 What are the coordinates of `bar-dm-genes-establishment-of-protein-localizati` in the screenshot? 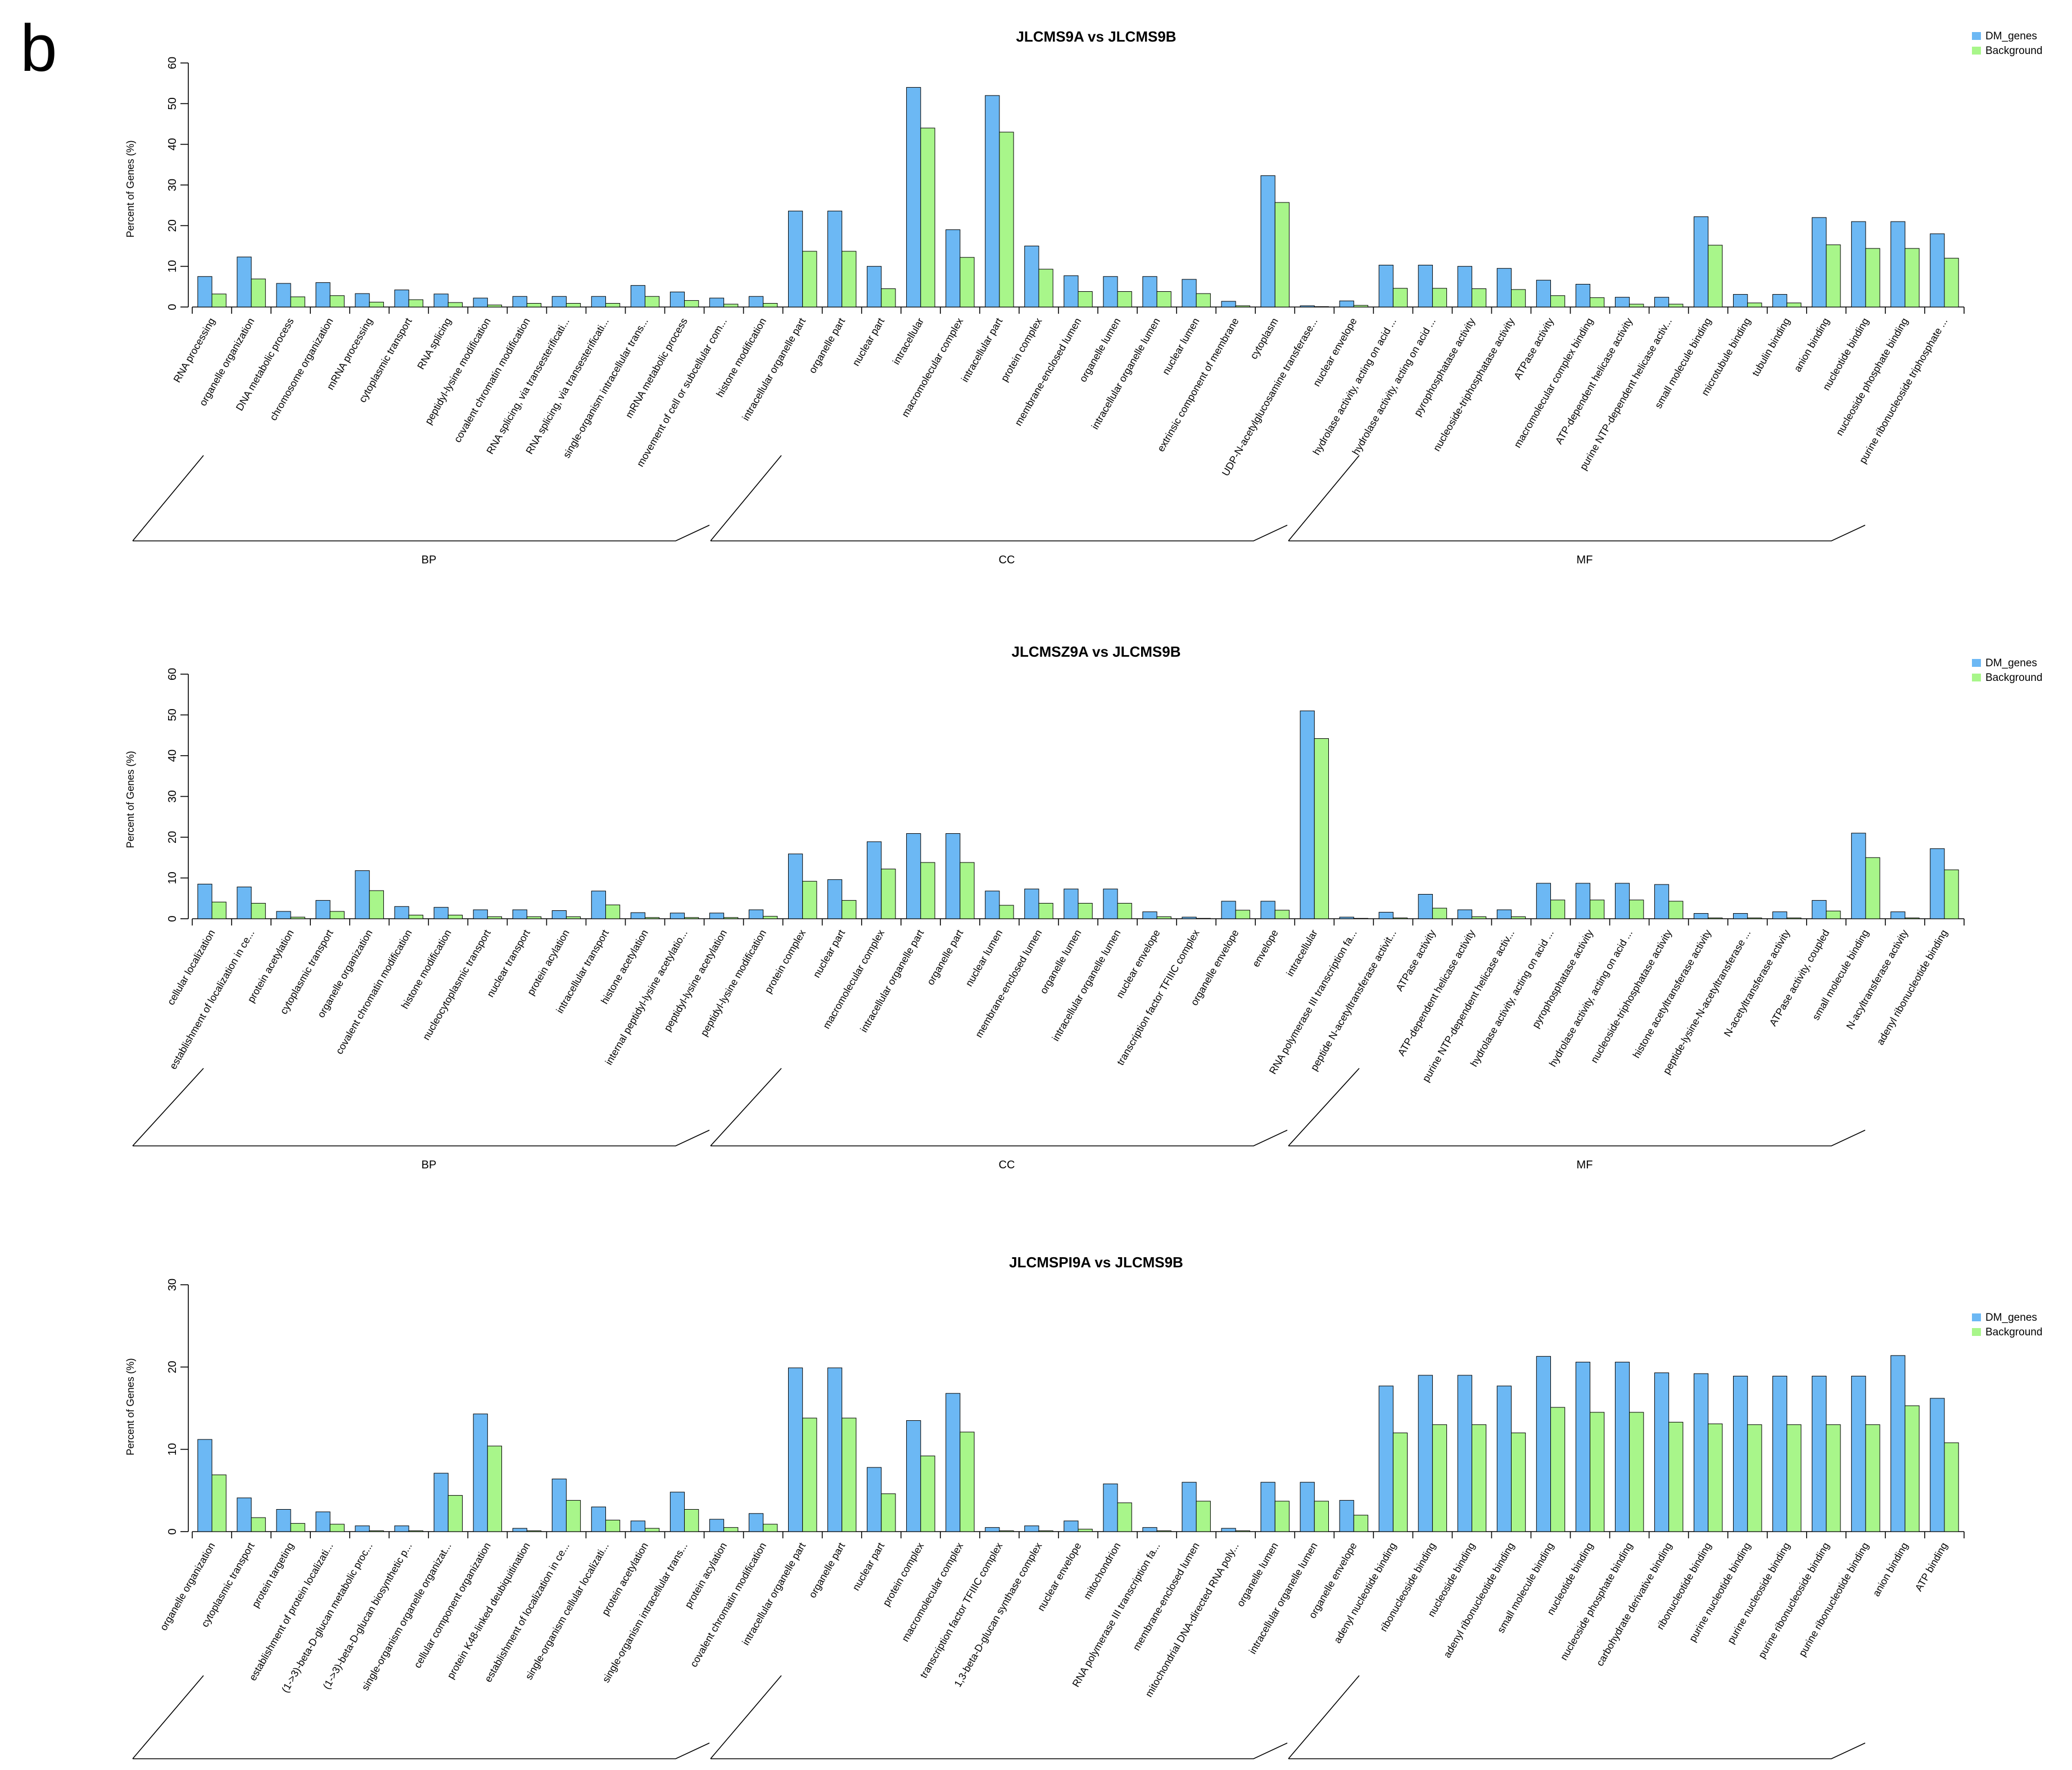 It's located at (323, 1522).